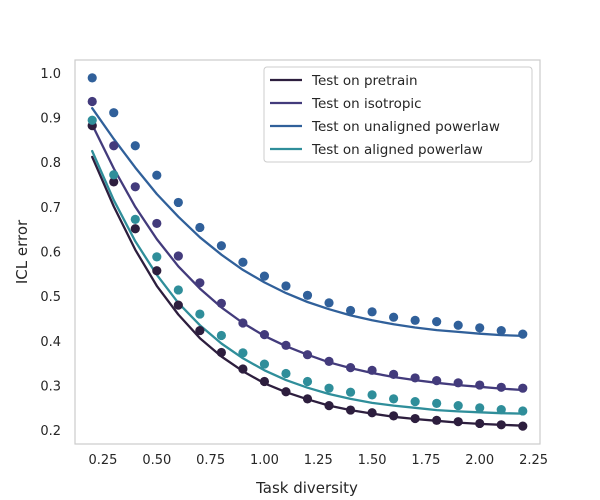  I want to click on x-tick-label: 1.50, so click(372, 460).